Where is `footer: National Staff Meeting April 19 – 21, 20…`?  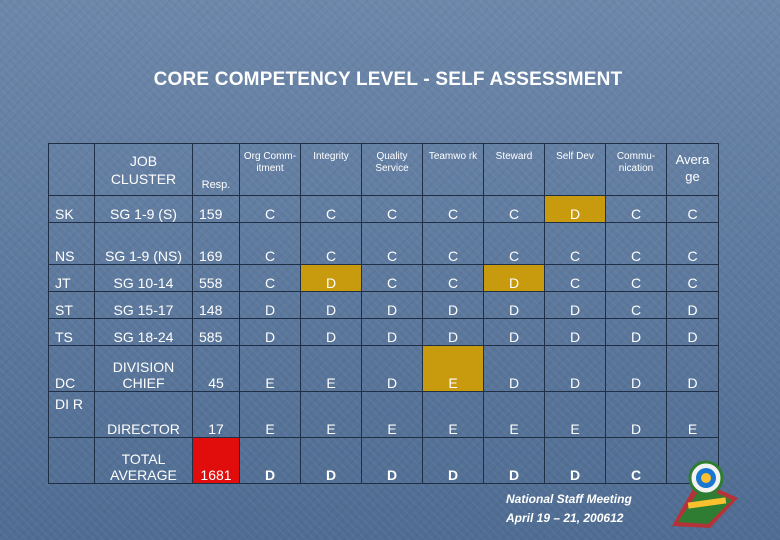
footer: National Staff Meeting April 19 – 21, 20… is located at coordinates (569, 509).